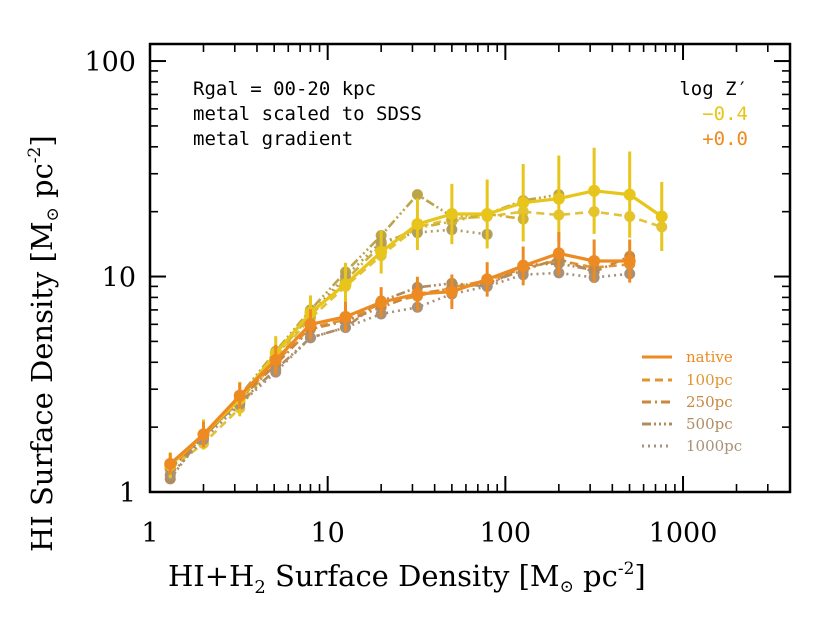 Image resolution: width=830 pixels, height=623 pixels. What do you see at coordinates (327, 533) in the screenshot?
I see `x-tick-label: 10` at bounding box center [327, 533].